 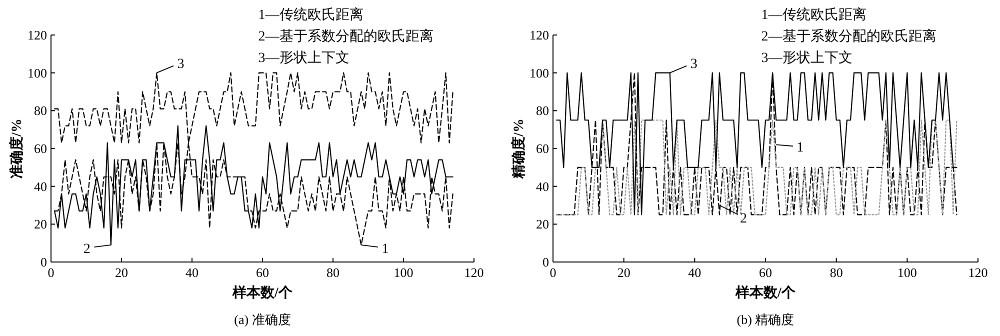 I want to click on y-axis-title: 精确度/%, so click(x=518, y=149).